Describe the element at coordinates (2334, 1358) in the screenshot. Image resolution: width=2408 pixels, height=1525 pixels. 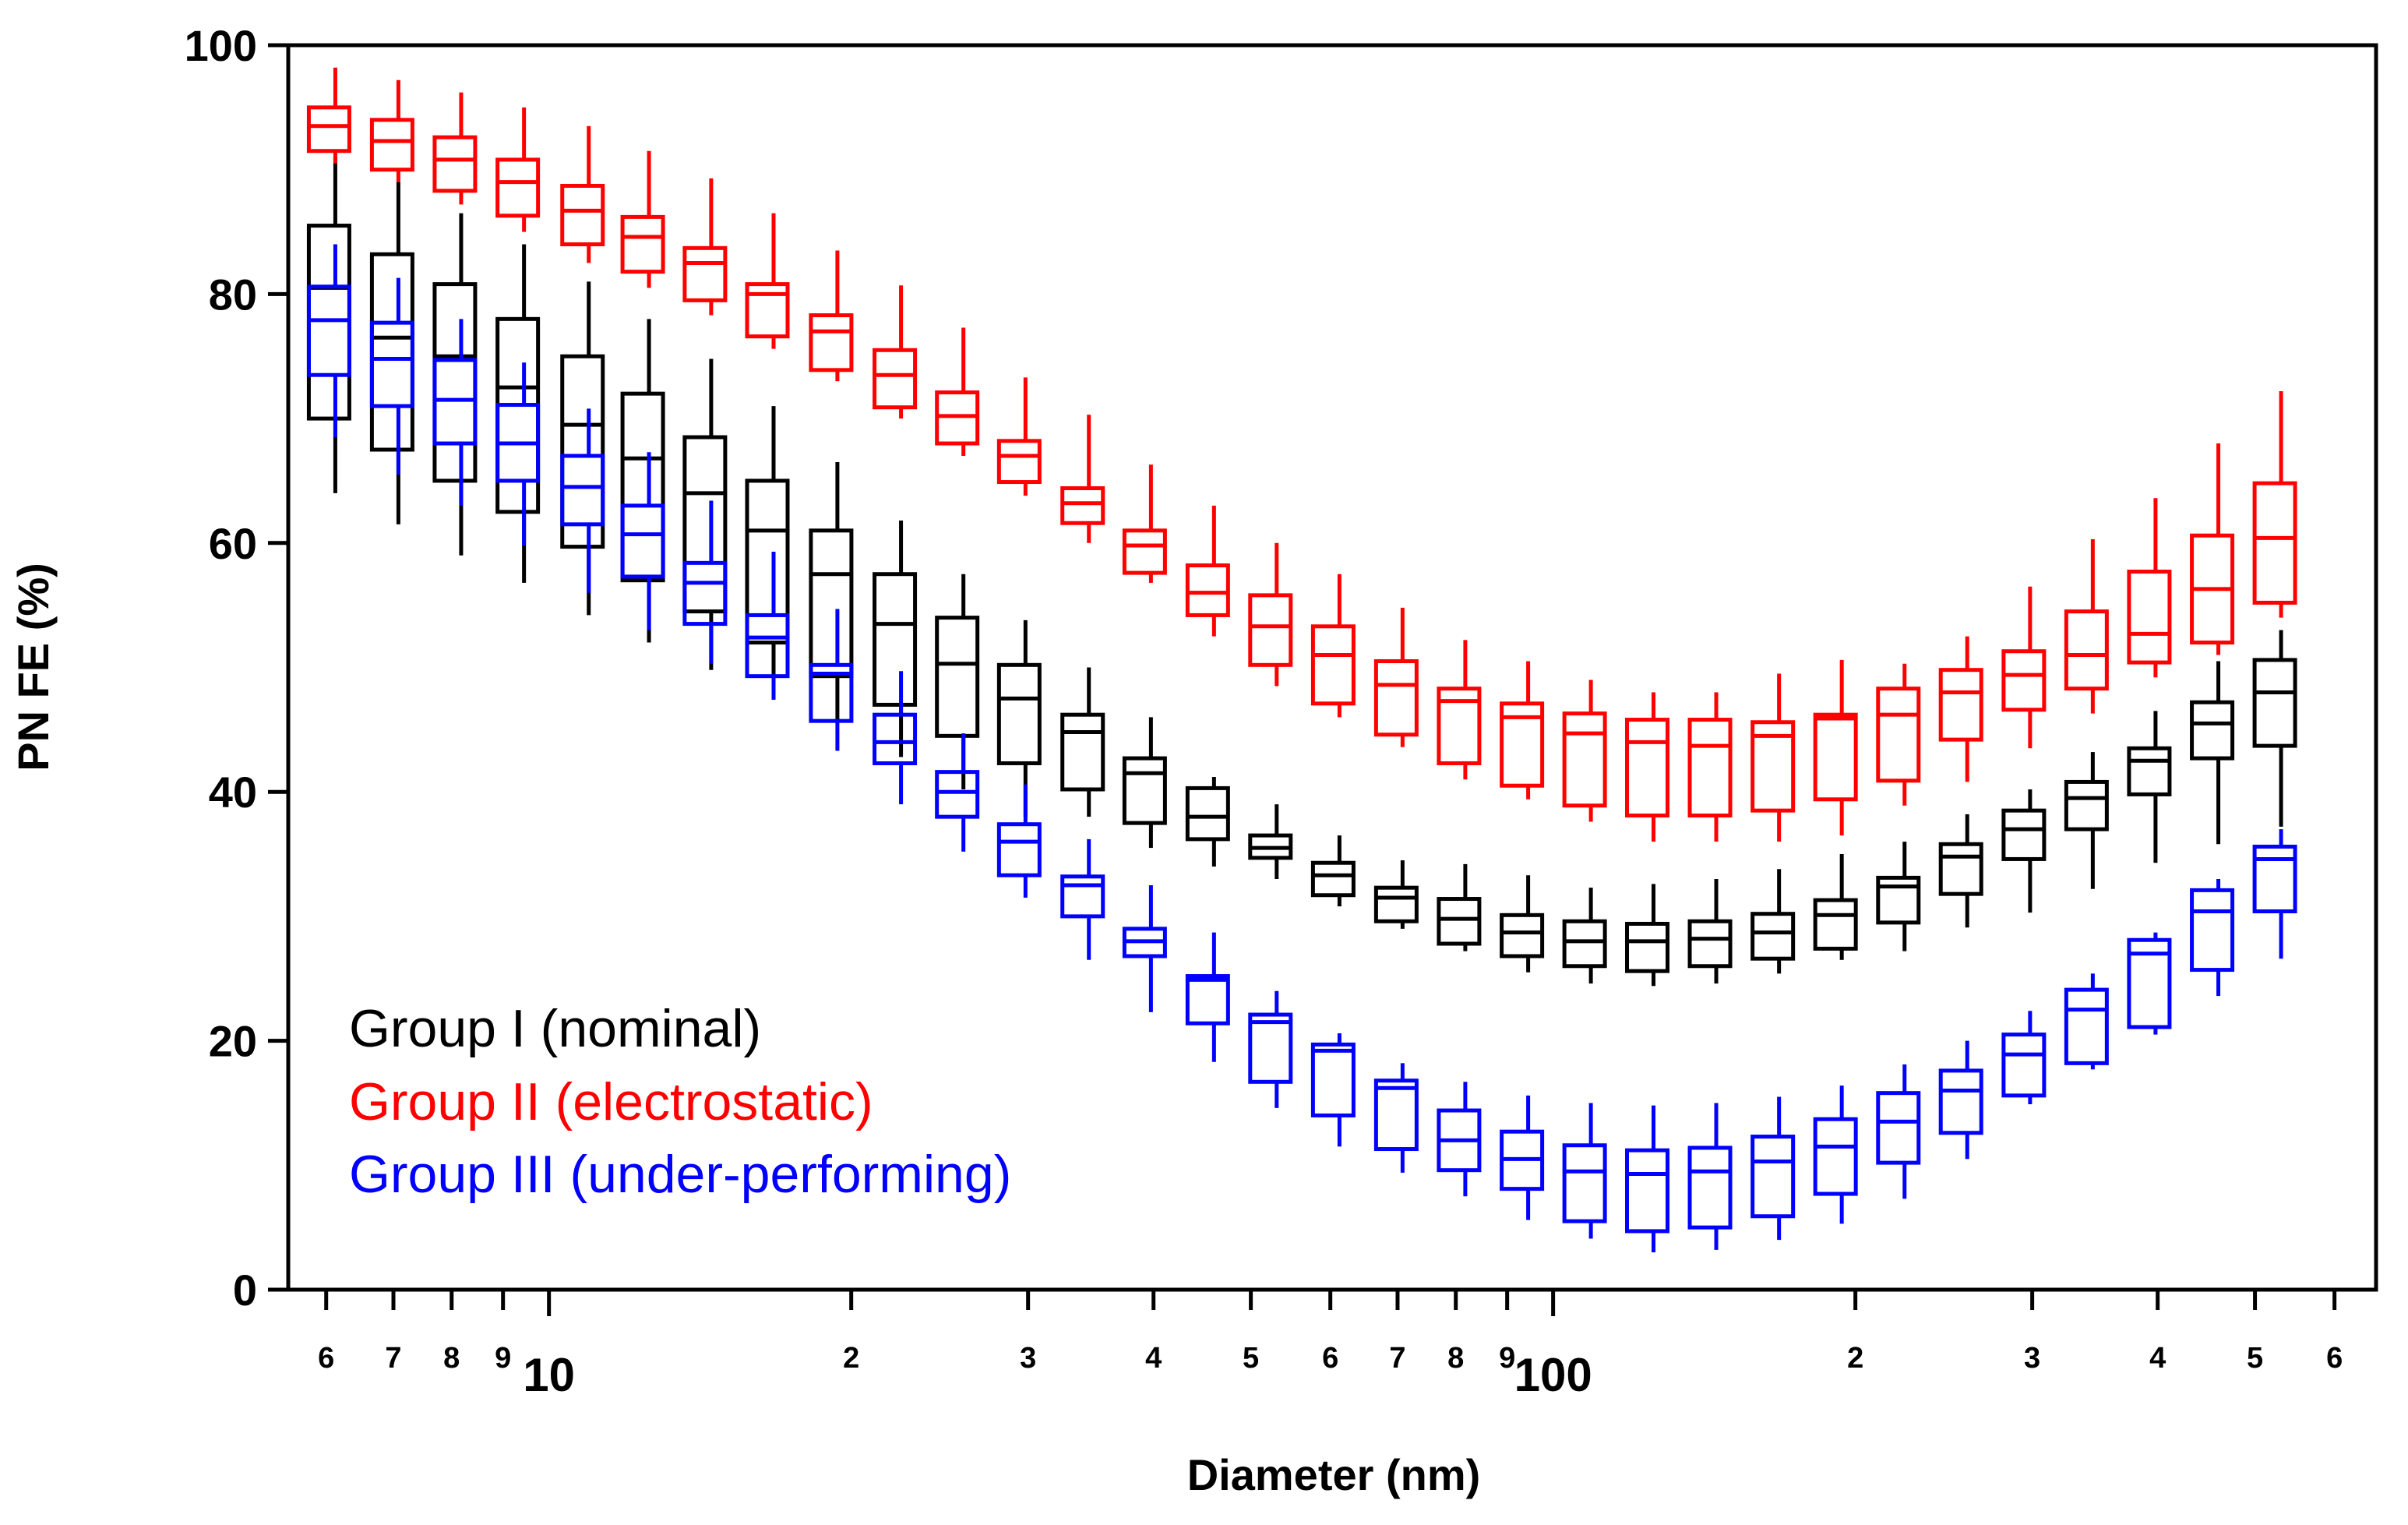
I see `x-tick-label-600: 6` at that location.